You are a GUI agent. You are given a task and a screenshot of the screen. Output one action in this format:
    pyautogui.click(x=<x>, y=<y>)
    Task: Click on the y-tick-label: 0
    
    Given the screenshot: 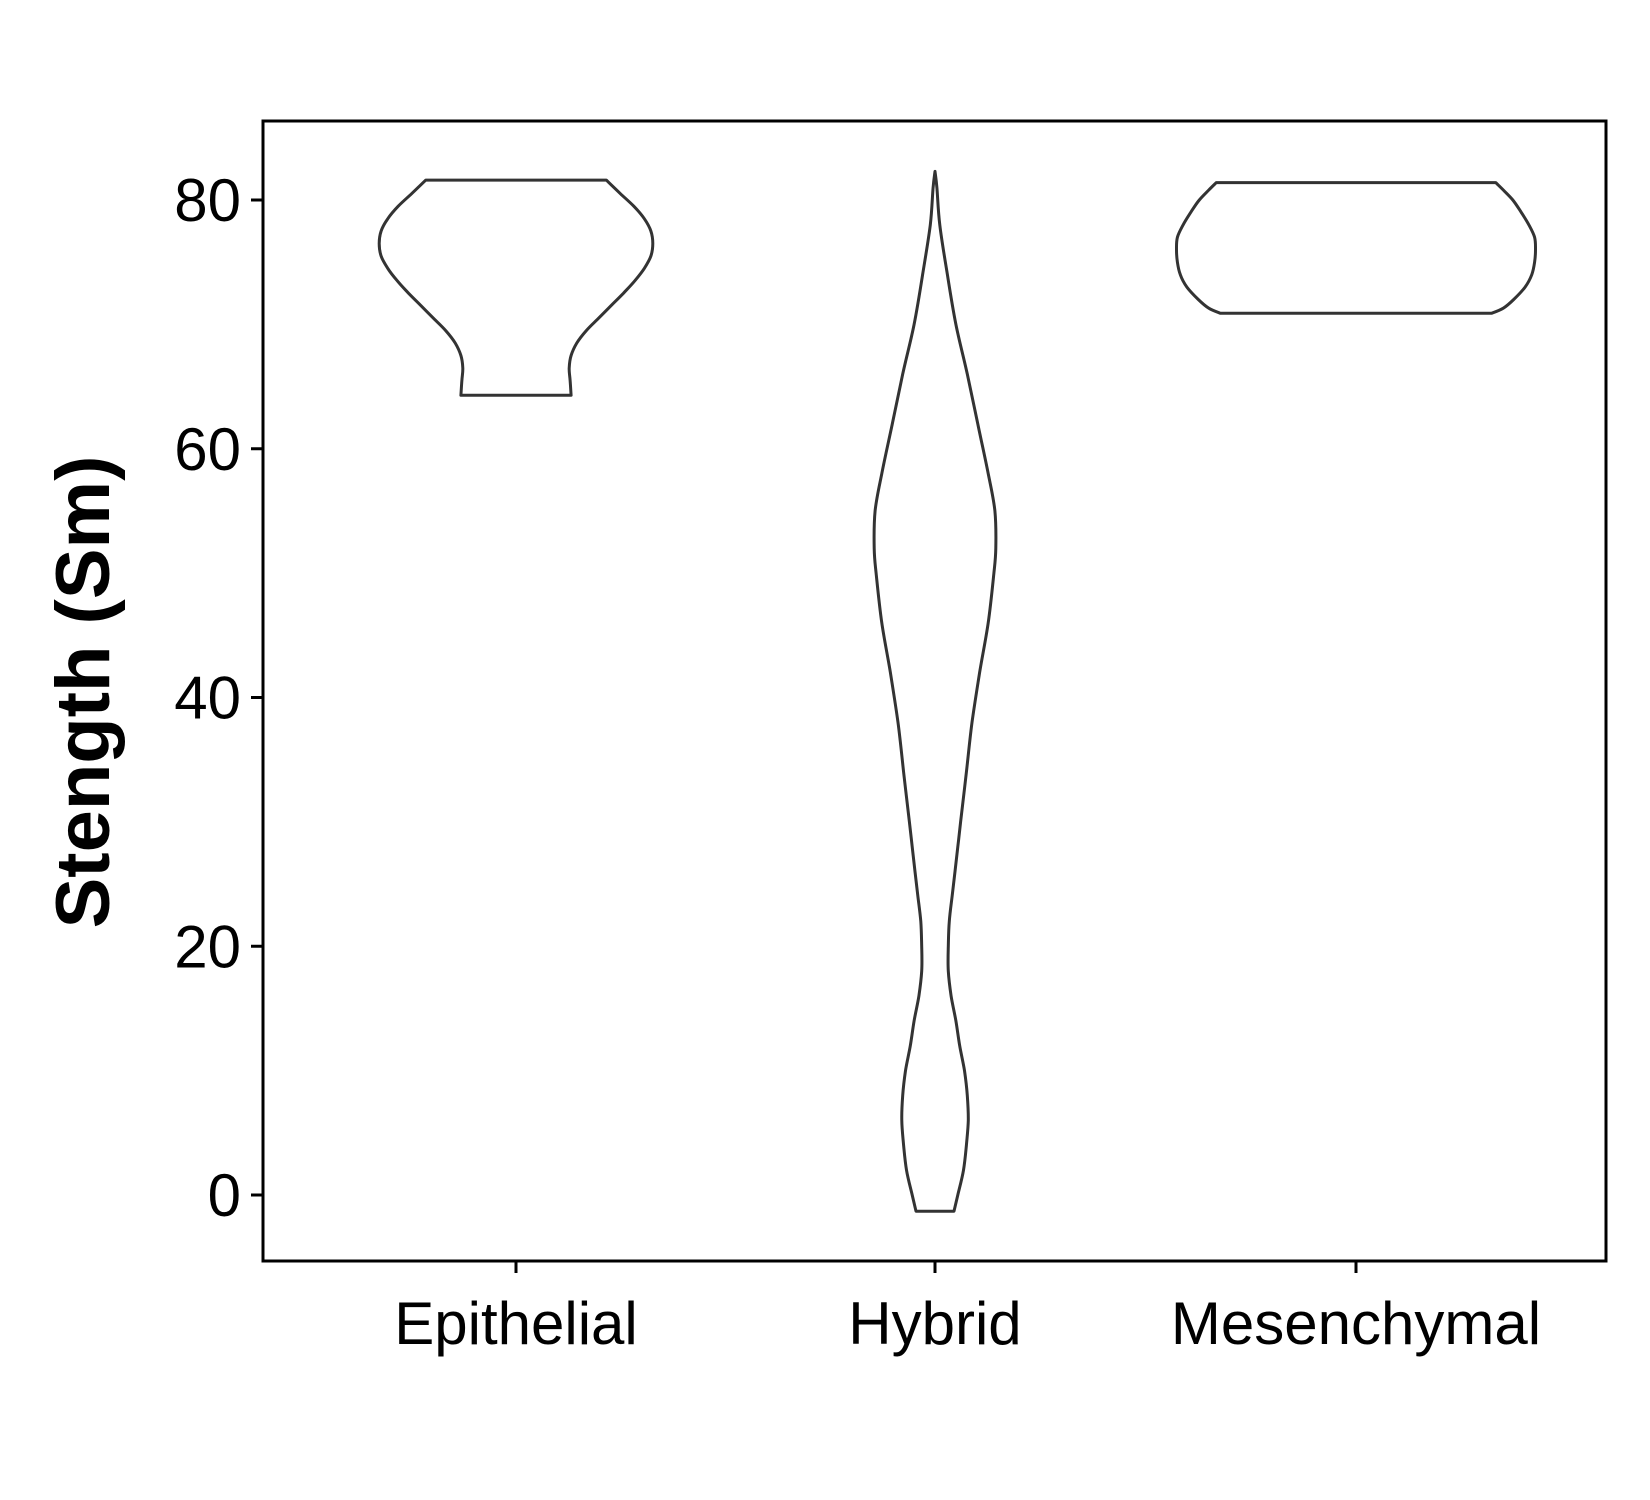 What is the action you would take?
    pyautogui.click(x=224, y=1195)
    